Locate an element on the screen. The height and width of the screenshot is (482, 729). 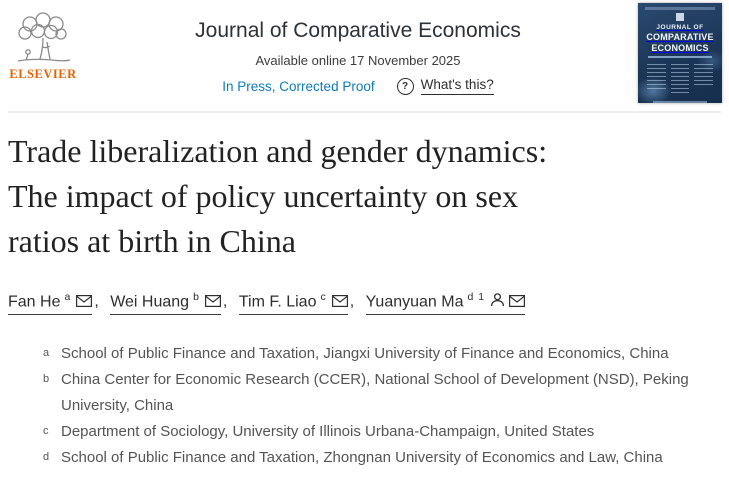
header-divider is located at coordinates (364, 112).